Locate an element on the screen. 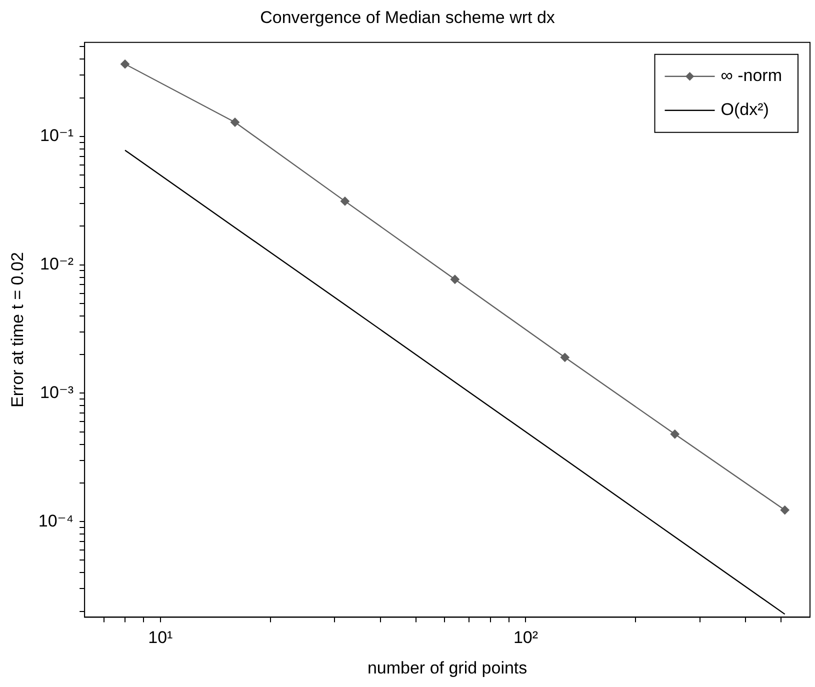 This screenshot has height=687, width=815. legend-label: O(dx²) is located at coordinates (744, 110).